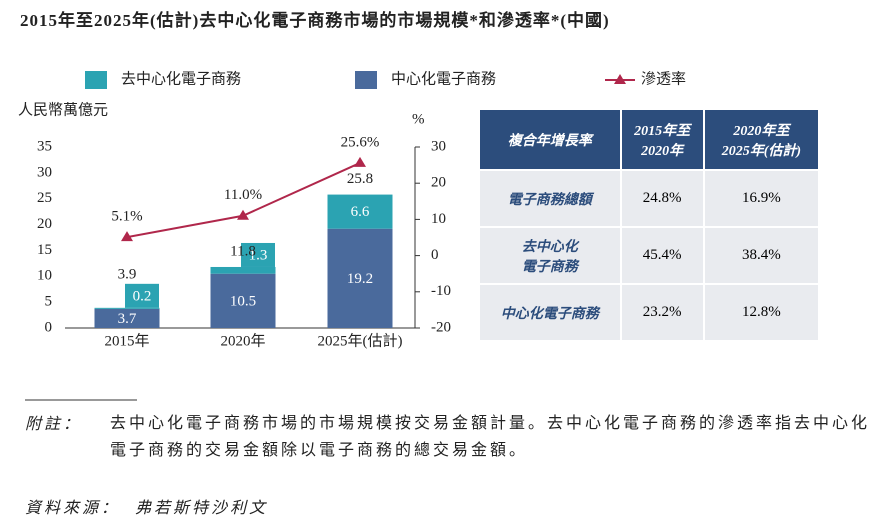 This screenshot has height=522, width=890. What do you see at coordinates (549, 198) in the screenshot?
I see `row-label: 電子商務總額` at bounding box center [549, 198].